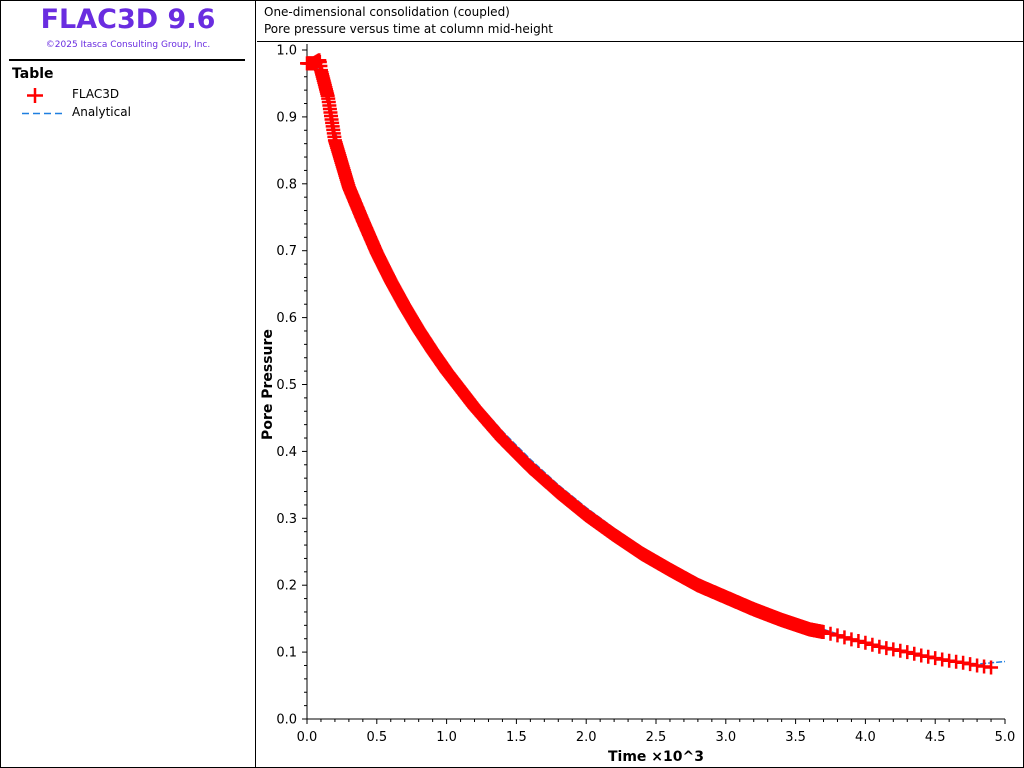 Image resolution: width=1024 pixels, height=768 pixels. Describe the element at coordinates (286, 51) in the screenshot. I see `y-tick-label: 1.0` at that location.